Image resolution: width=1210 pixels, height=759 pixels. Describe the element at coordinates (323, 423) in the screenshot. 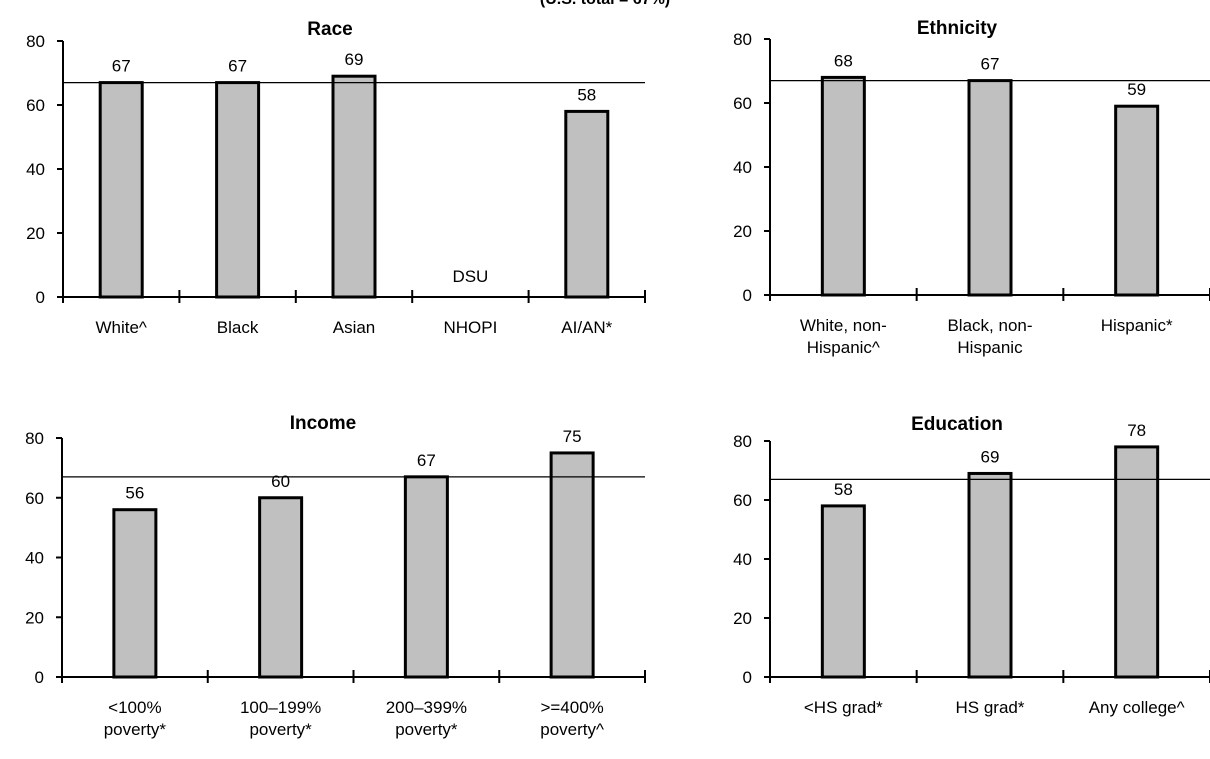

I see `chart-title: Income` at that location.